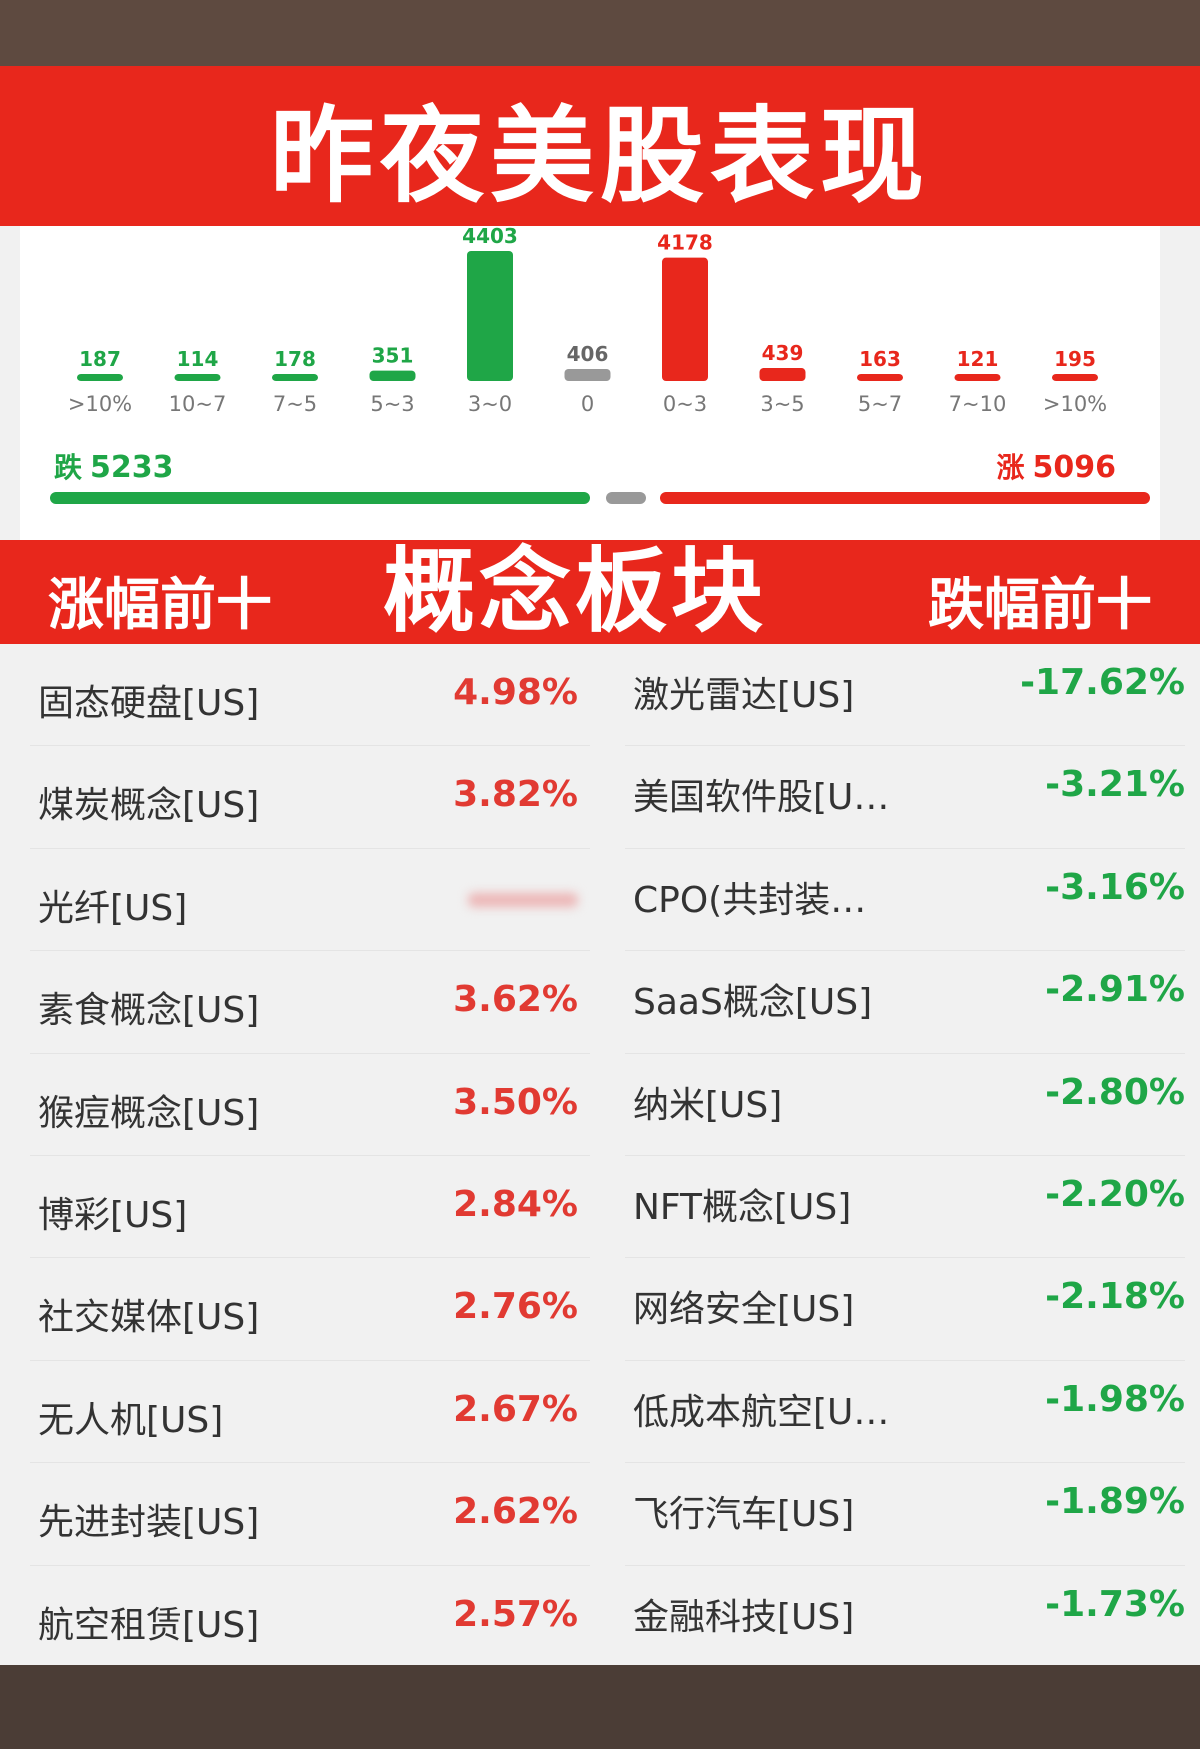 Image resolution: width=1200 pixels, height=1749 pixels. What do you see at coordinates (149, 1318) in the screenshot?
I see `sector-name: 社交媒体[US]` at bounding box center [149, 1318].